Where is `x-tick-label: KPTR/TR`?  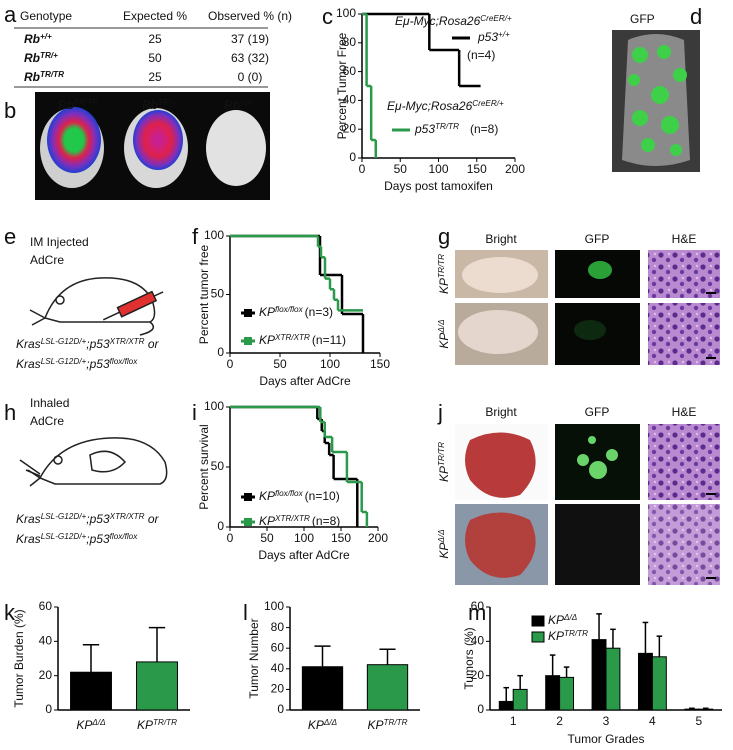 x-tick-label: KPTR/TR is located at coordinates (387, 725).